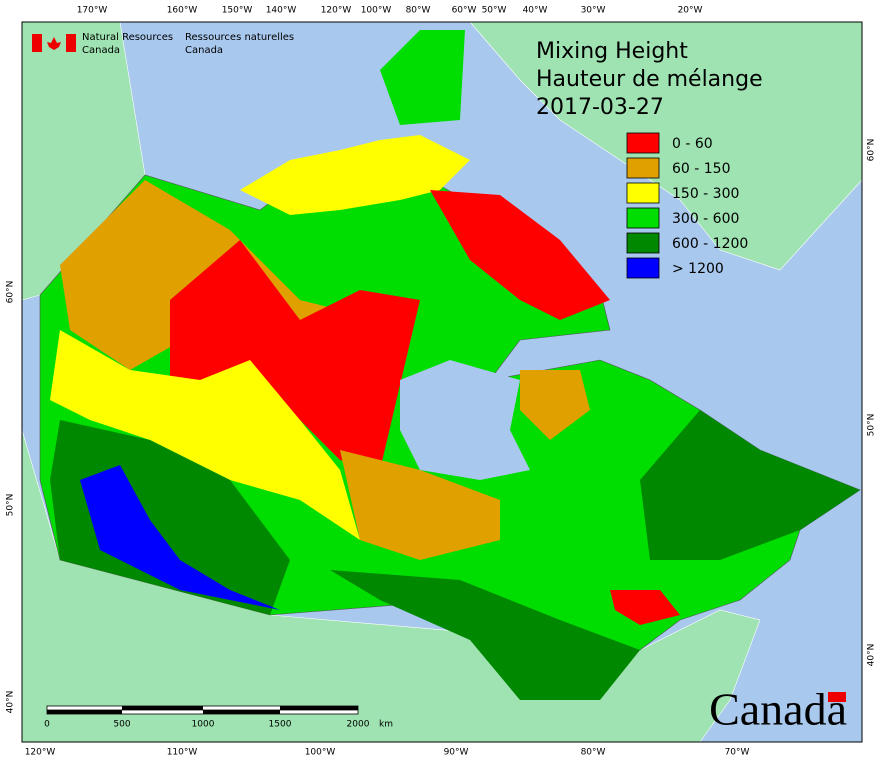  What do you see at coordinates (555, 405) in the screenshot?
I see `zone-orange-ungava` at bounding box center [555, 405].